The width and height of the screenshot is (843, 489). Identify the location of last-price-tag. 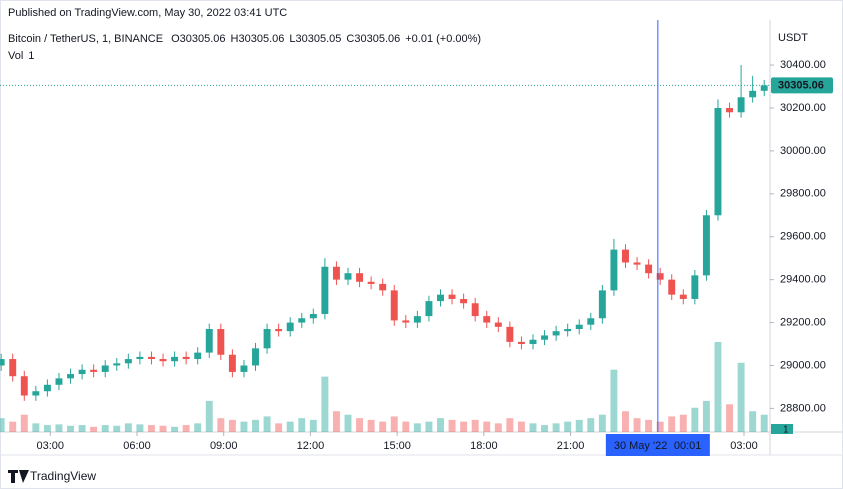
(802, 85).